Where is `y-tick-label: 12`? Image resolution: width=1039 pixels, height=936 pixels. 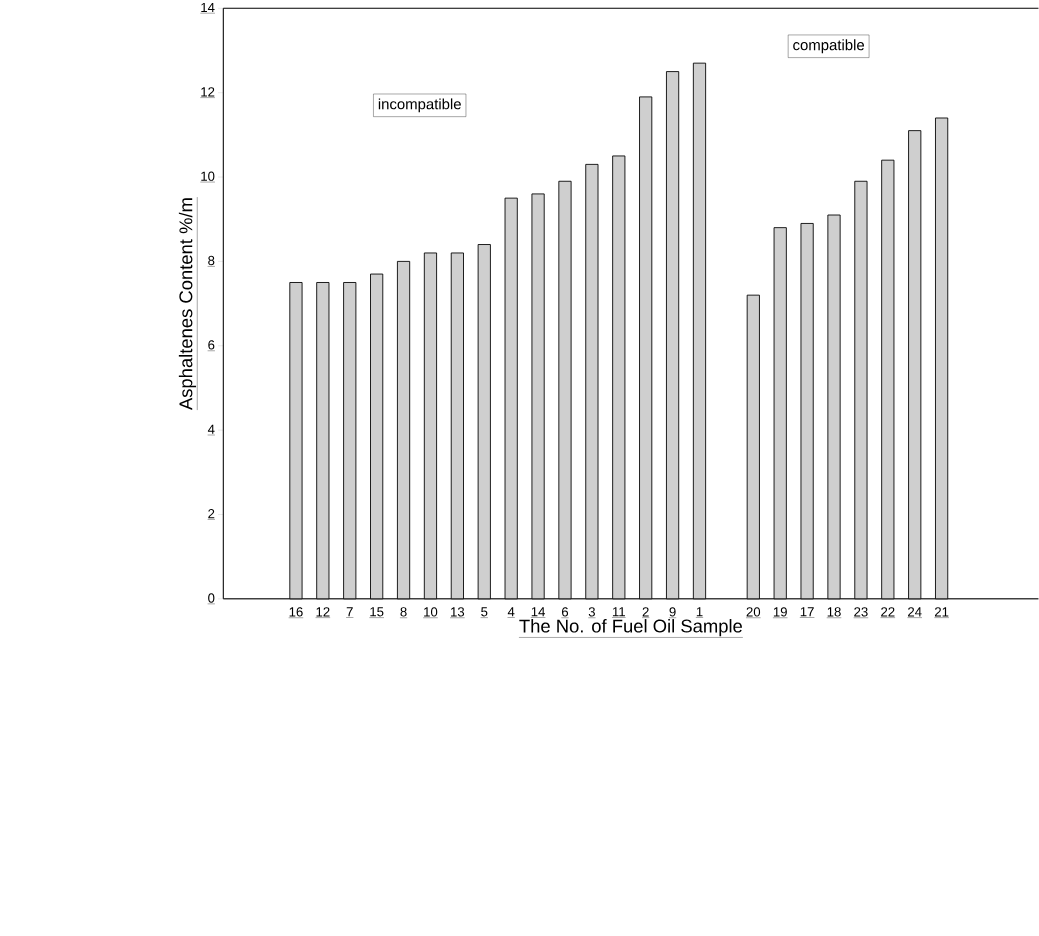
y-tick-label: 12 is located at coordinates (208, 92).